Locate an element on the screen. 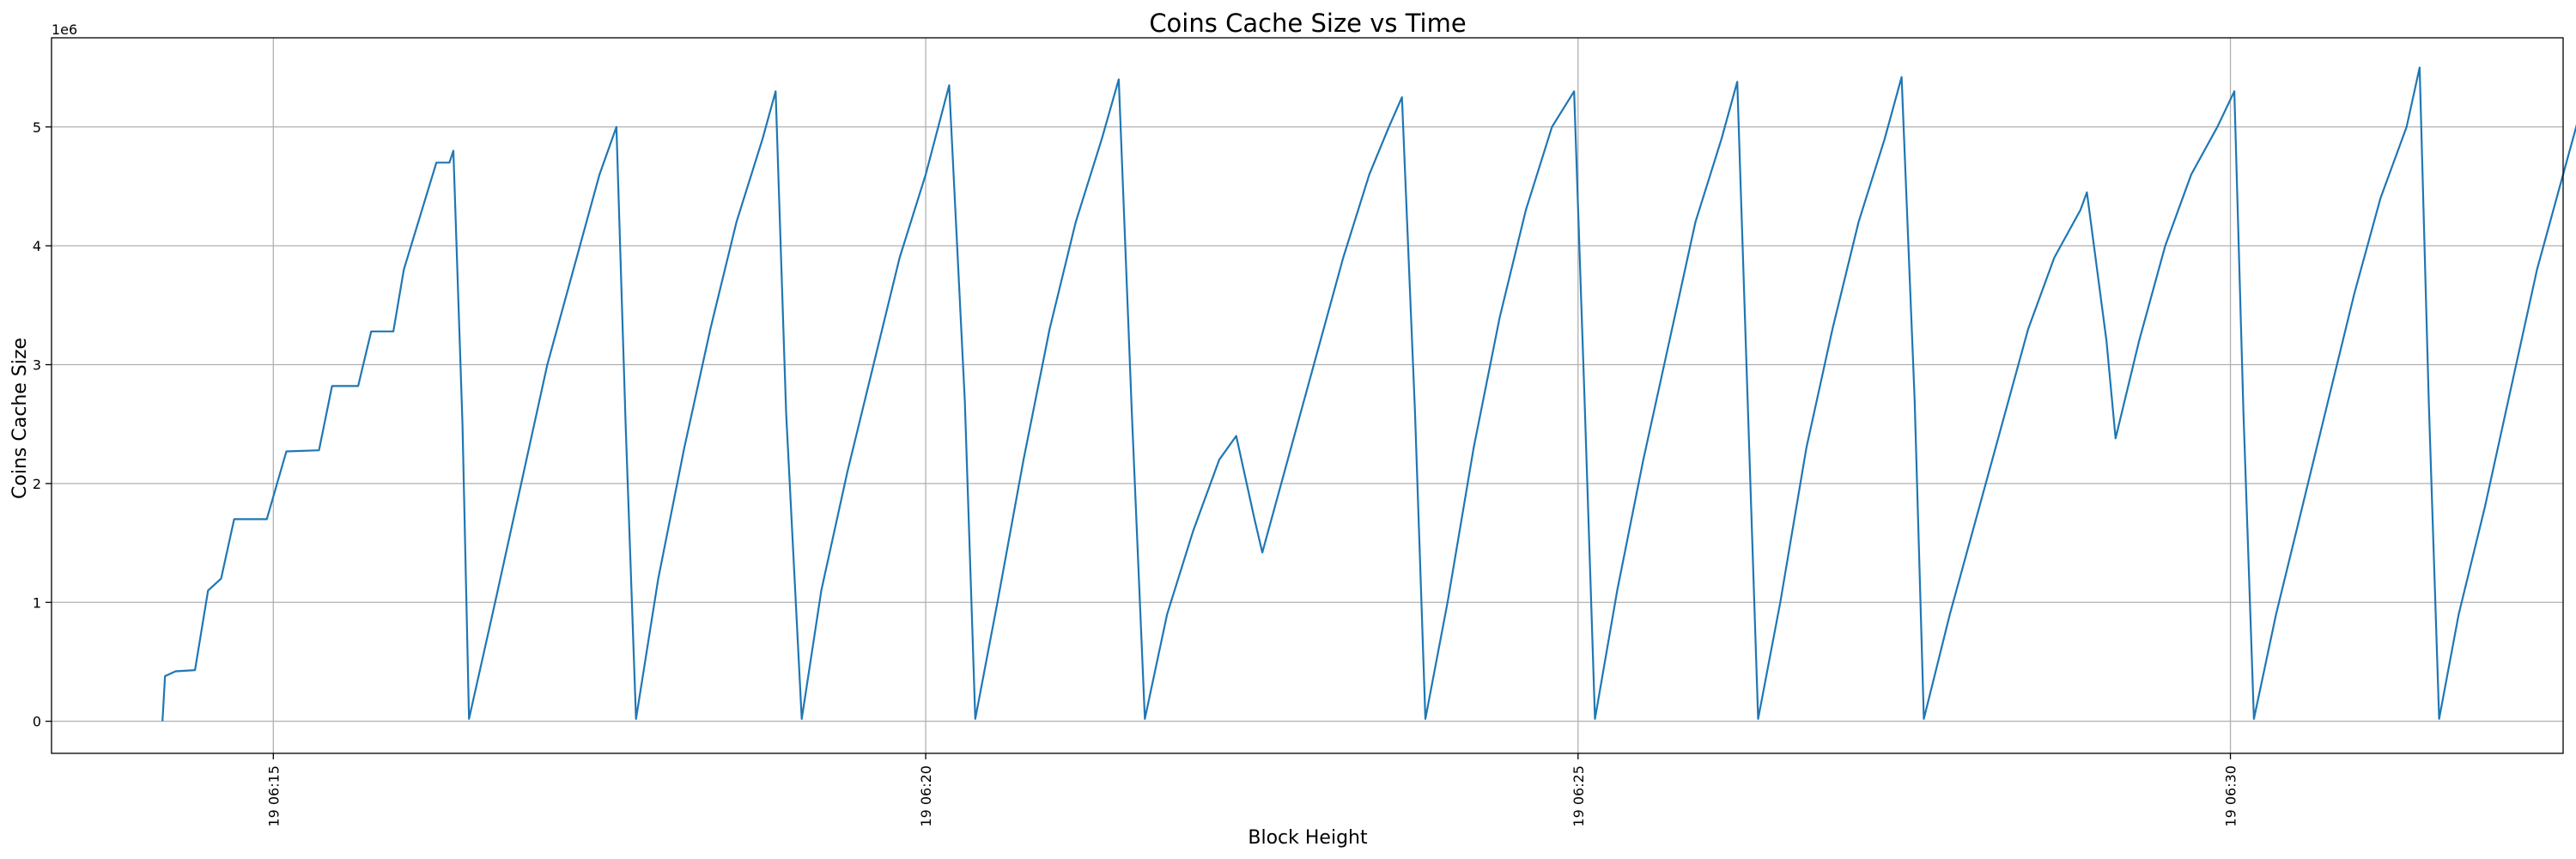  x-tick-label: 19 06:25 is located at coordinates (1579, 796).